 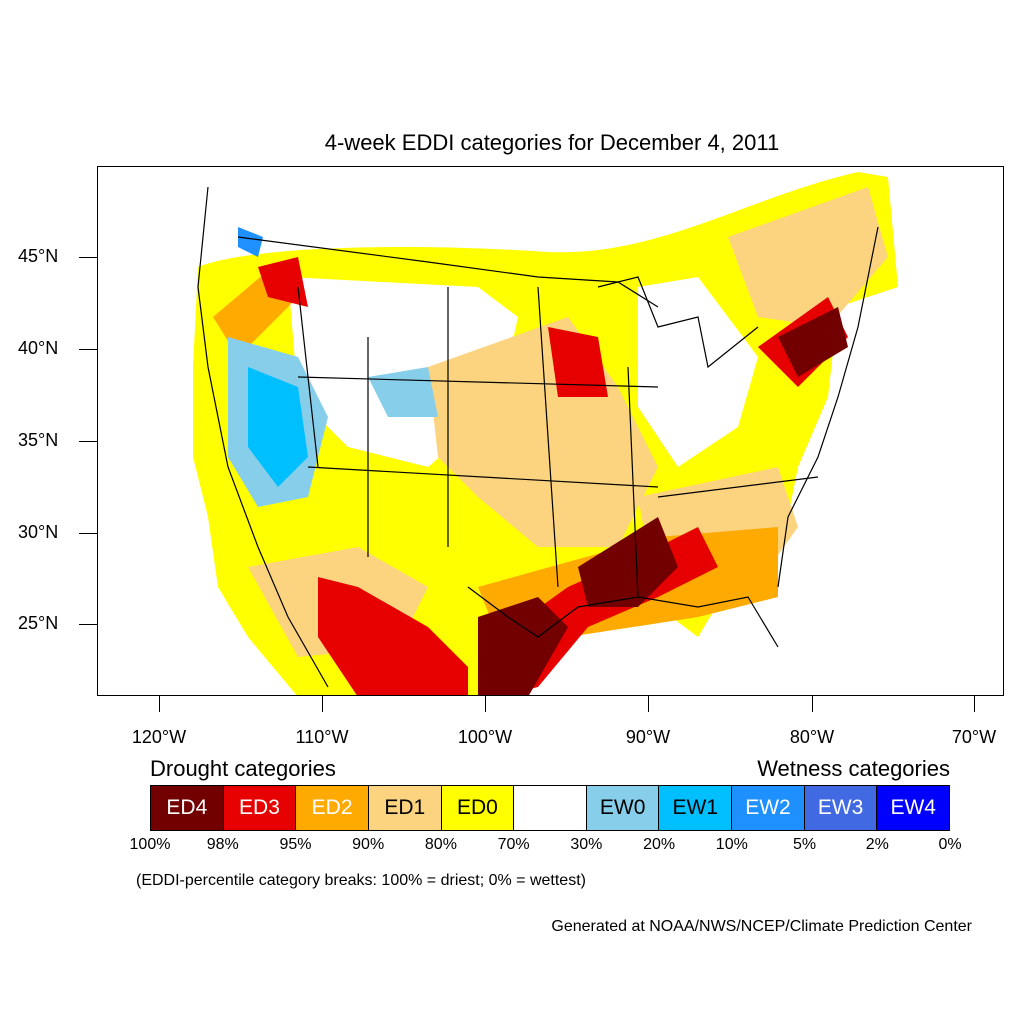 I want to click on ed4-northeast, so click(x=813, y=342).